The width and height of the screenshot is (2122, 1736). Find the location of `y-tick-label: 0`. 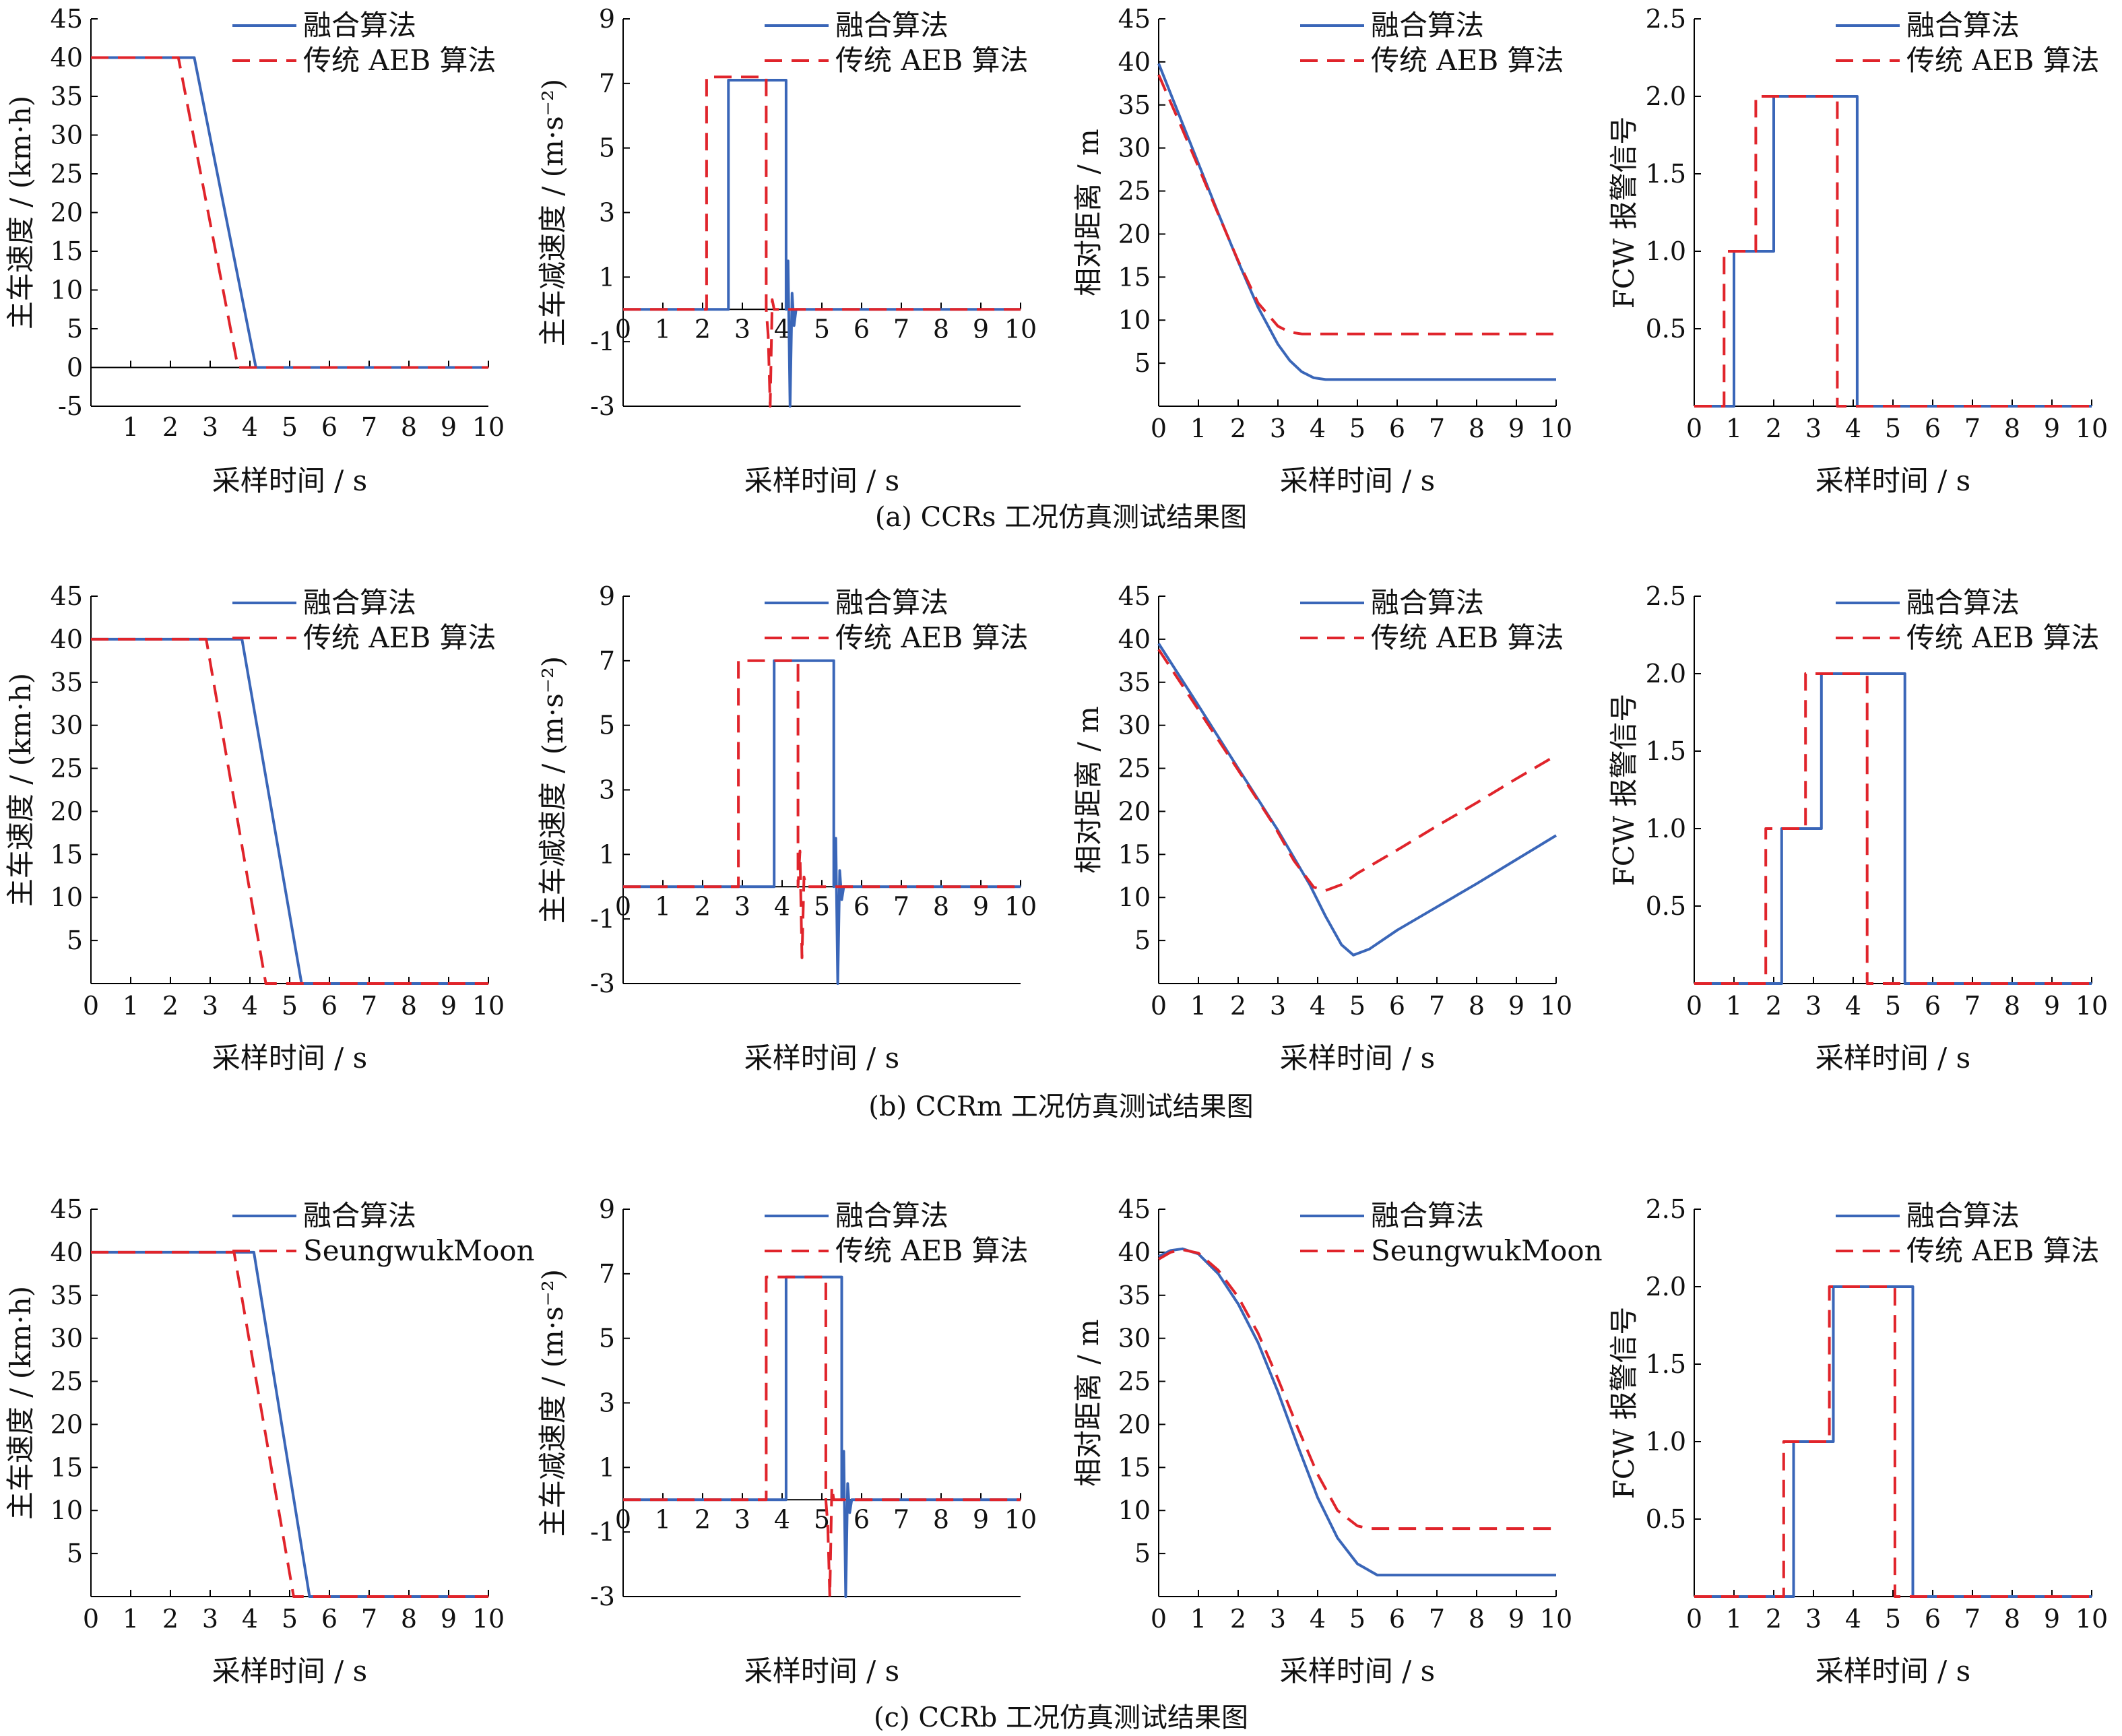

y-tick-label: 0 is located at coordinates (75, 368).